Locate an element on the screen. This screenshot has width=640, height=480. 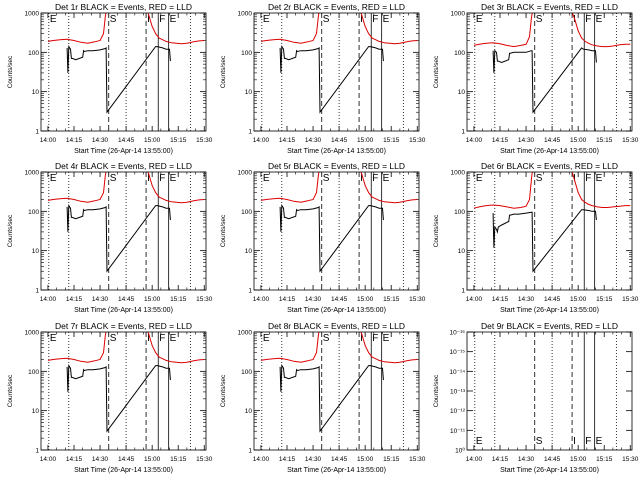
det-2-xtick-label: 14:00 is located at coordinates (261, 140).